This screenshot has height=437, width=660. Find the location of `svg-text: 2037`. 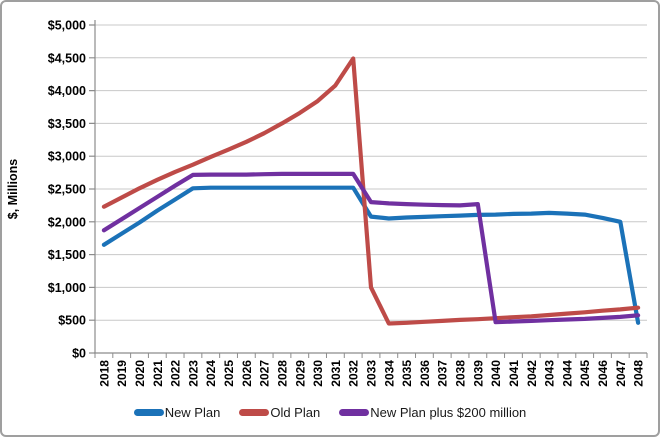

svg-text: 2037 is located at coordinates (443, 373).